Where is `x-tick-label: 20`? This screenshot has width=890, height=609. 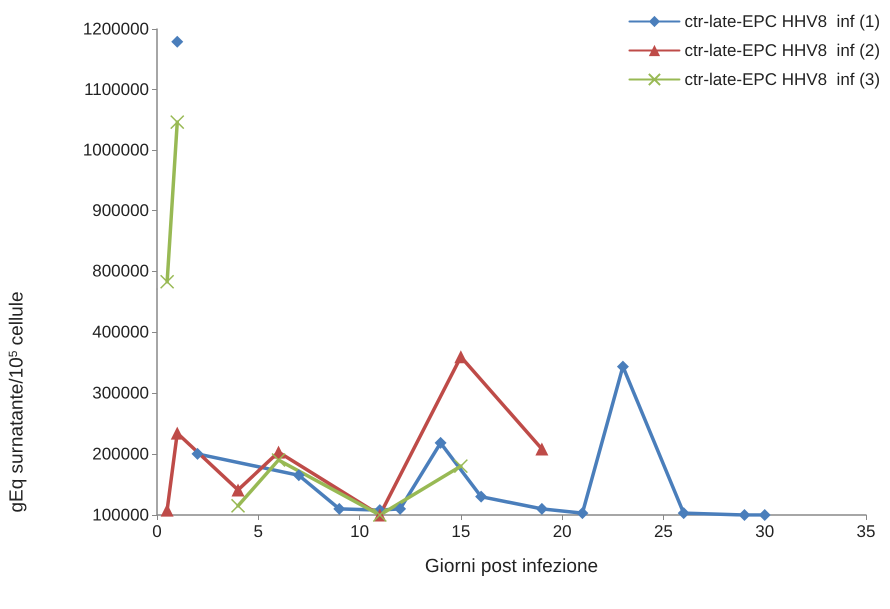
x-tick-label: 20 is located at coordinates (562, 531).